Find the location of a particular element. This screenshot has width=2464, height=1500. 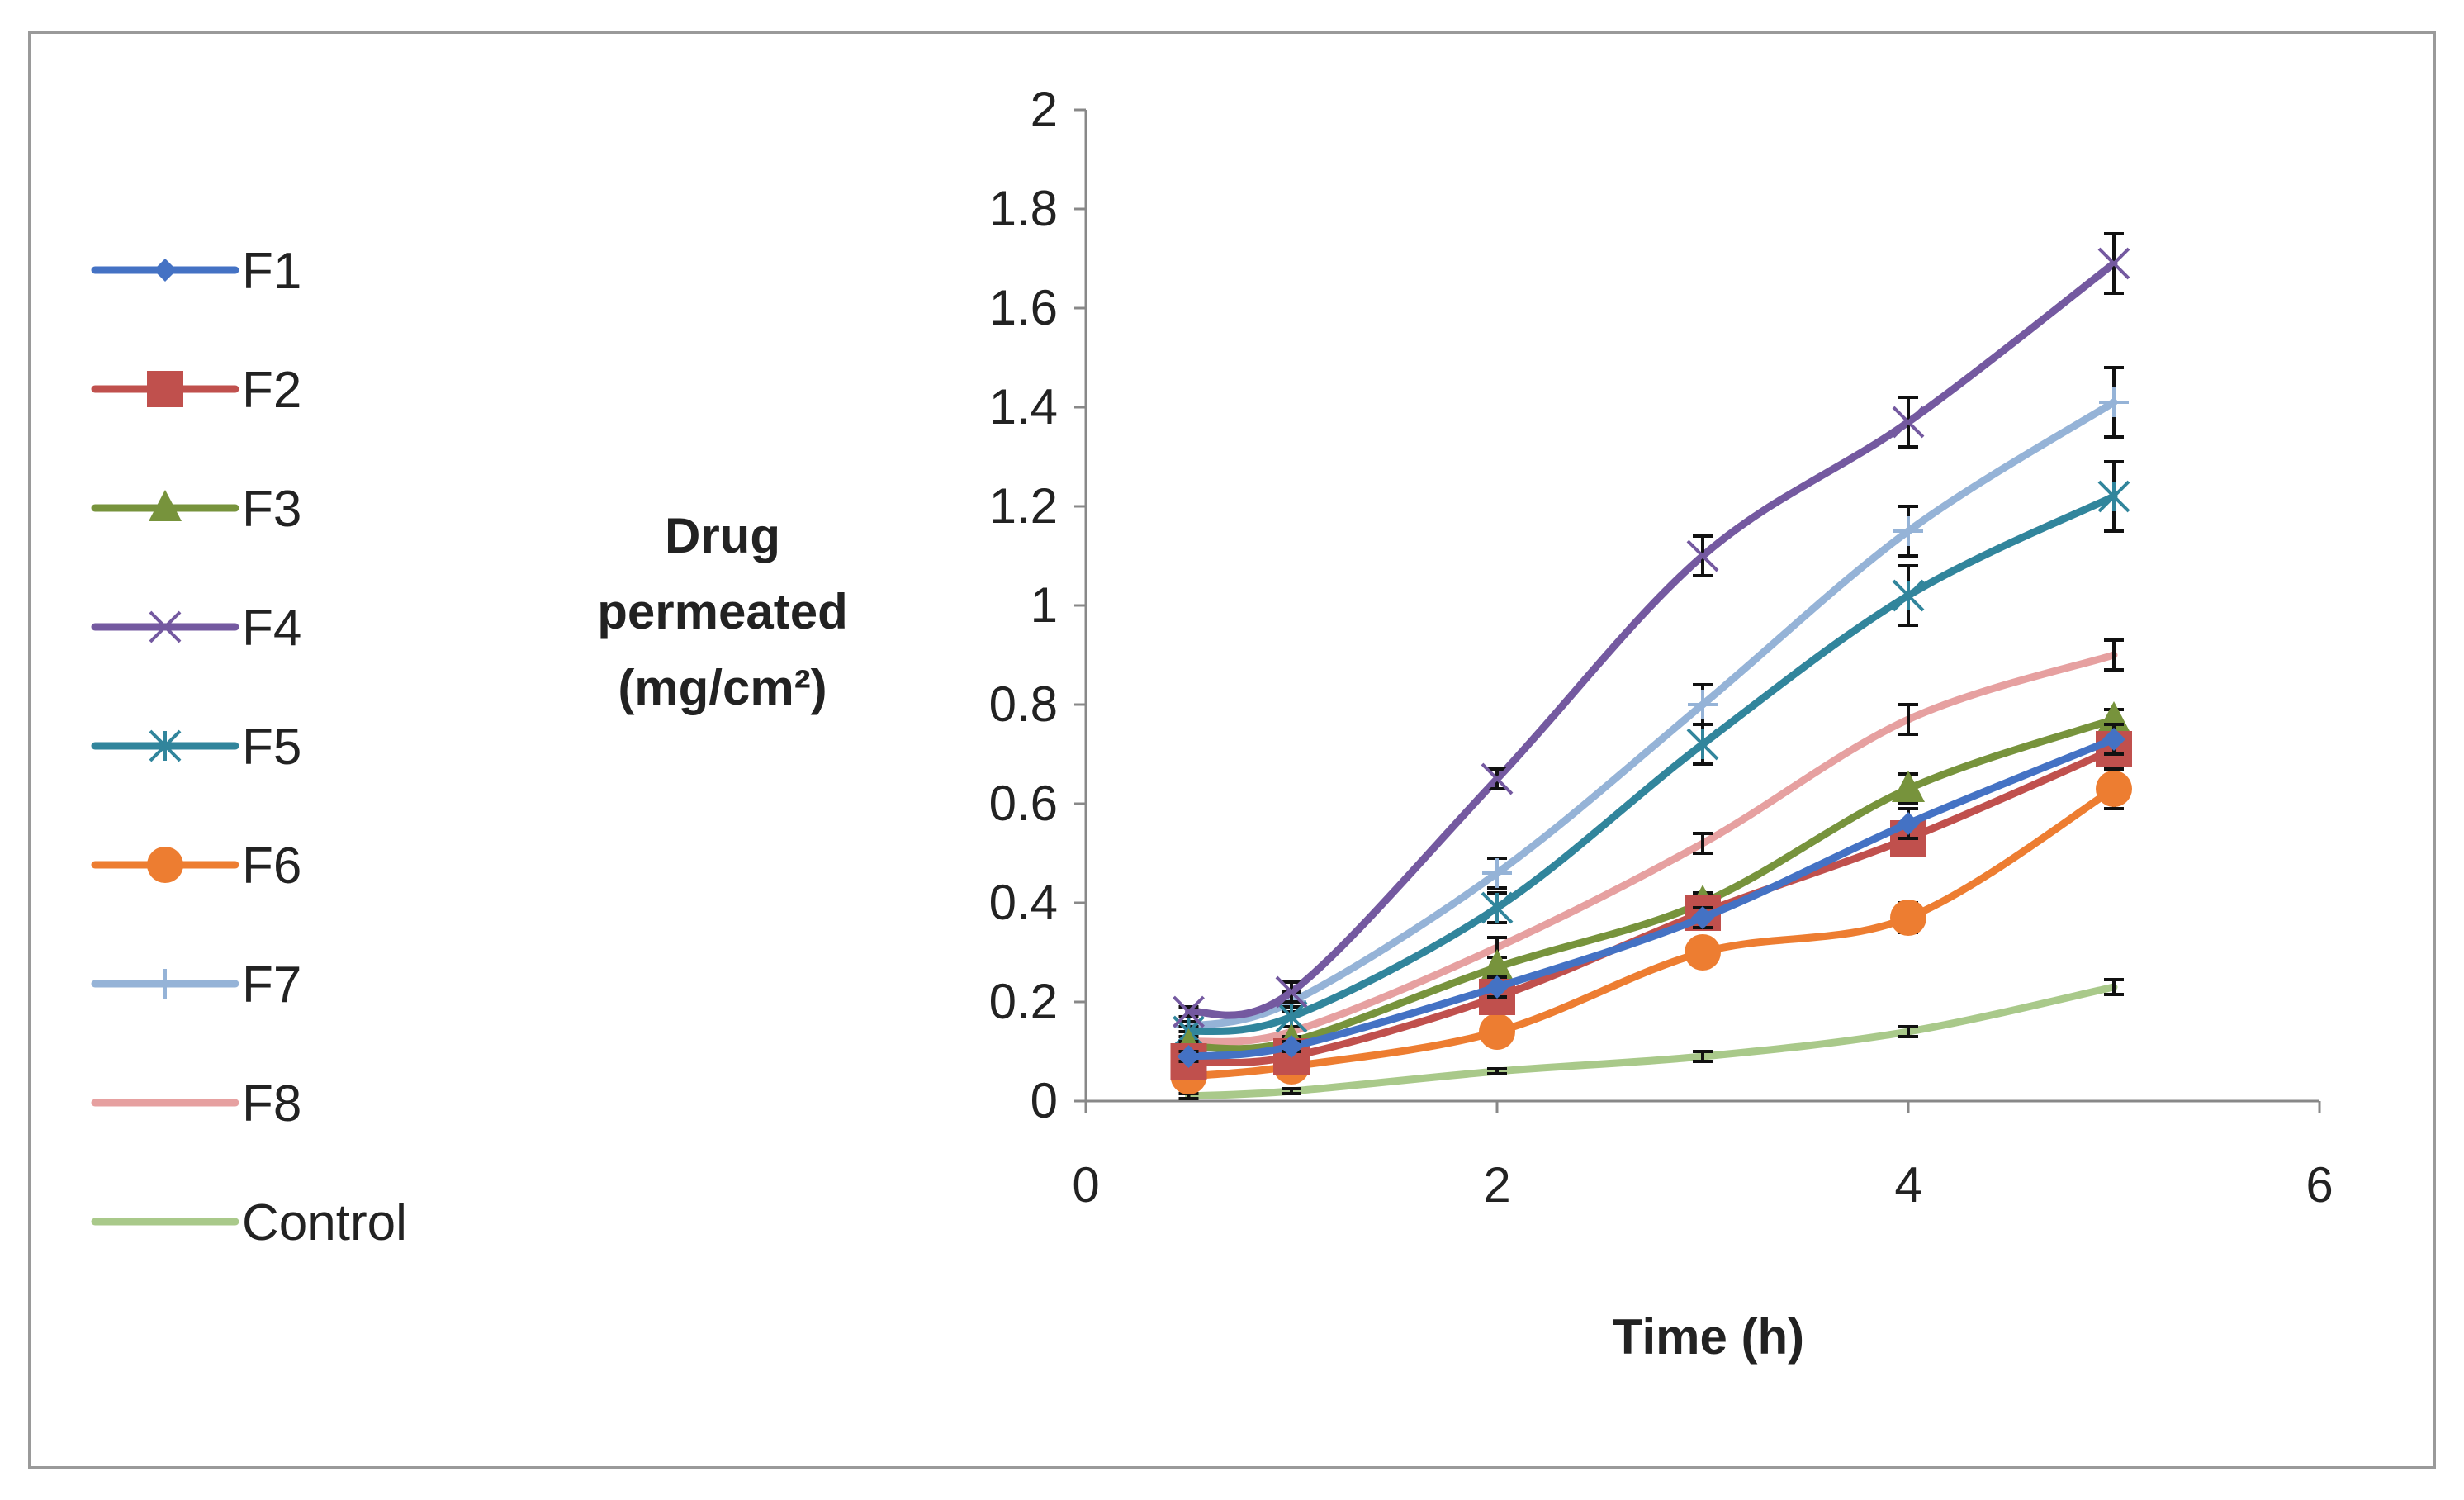

legend-item-f5: F5 is located at coordinates (196, 747).